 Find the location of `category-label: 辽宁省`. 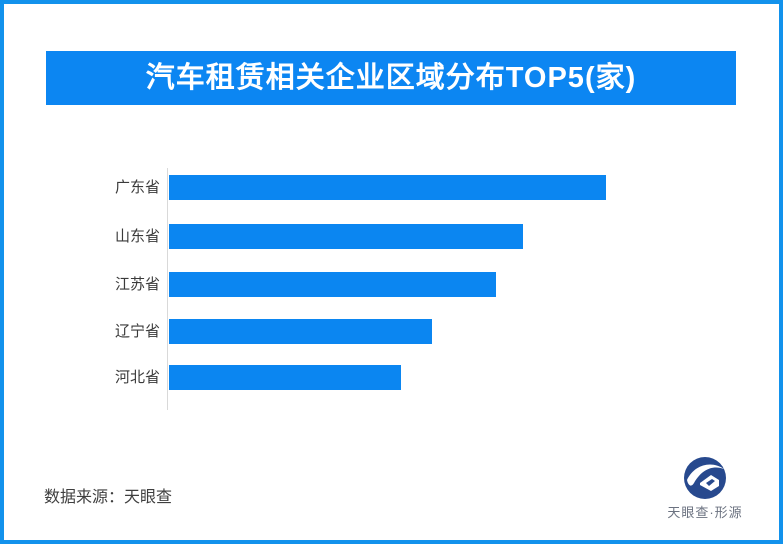

category-label: 辽宁省 is located at coordinates (137, 331).